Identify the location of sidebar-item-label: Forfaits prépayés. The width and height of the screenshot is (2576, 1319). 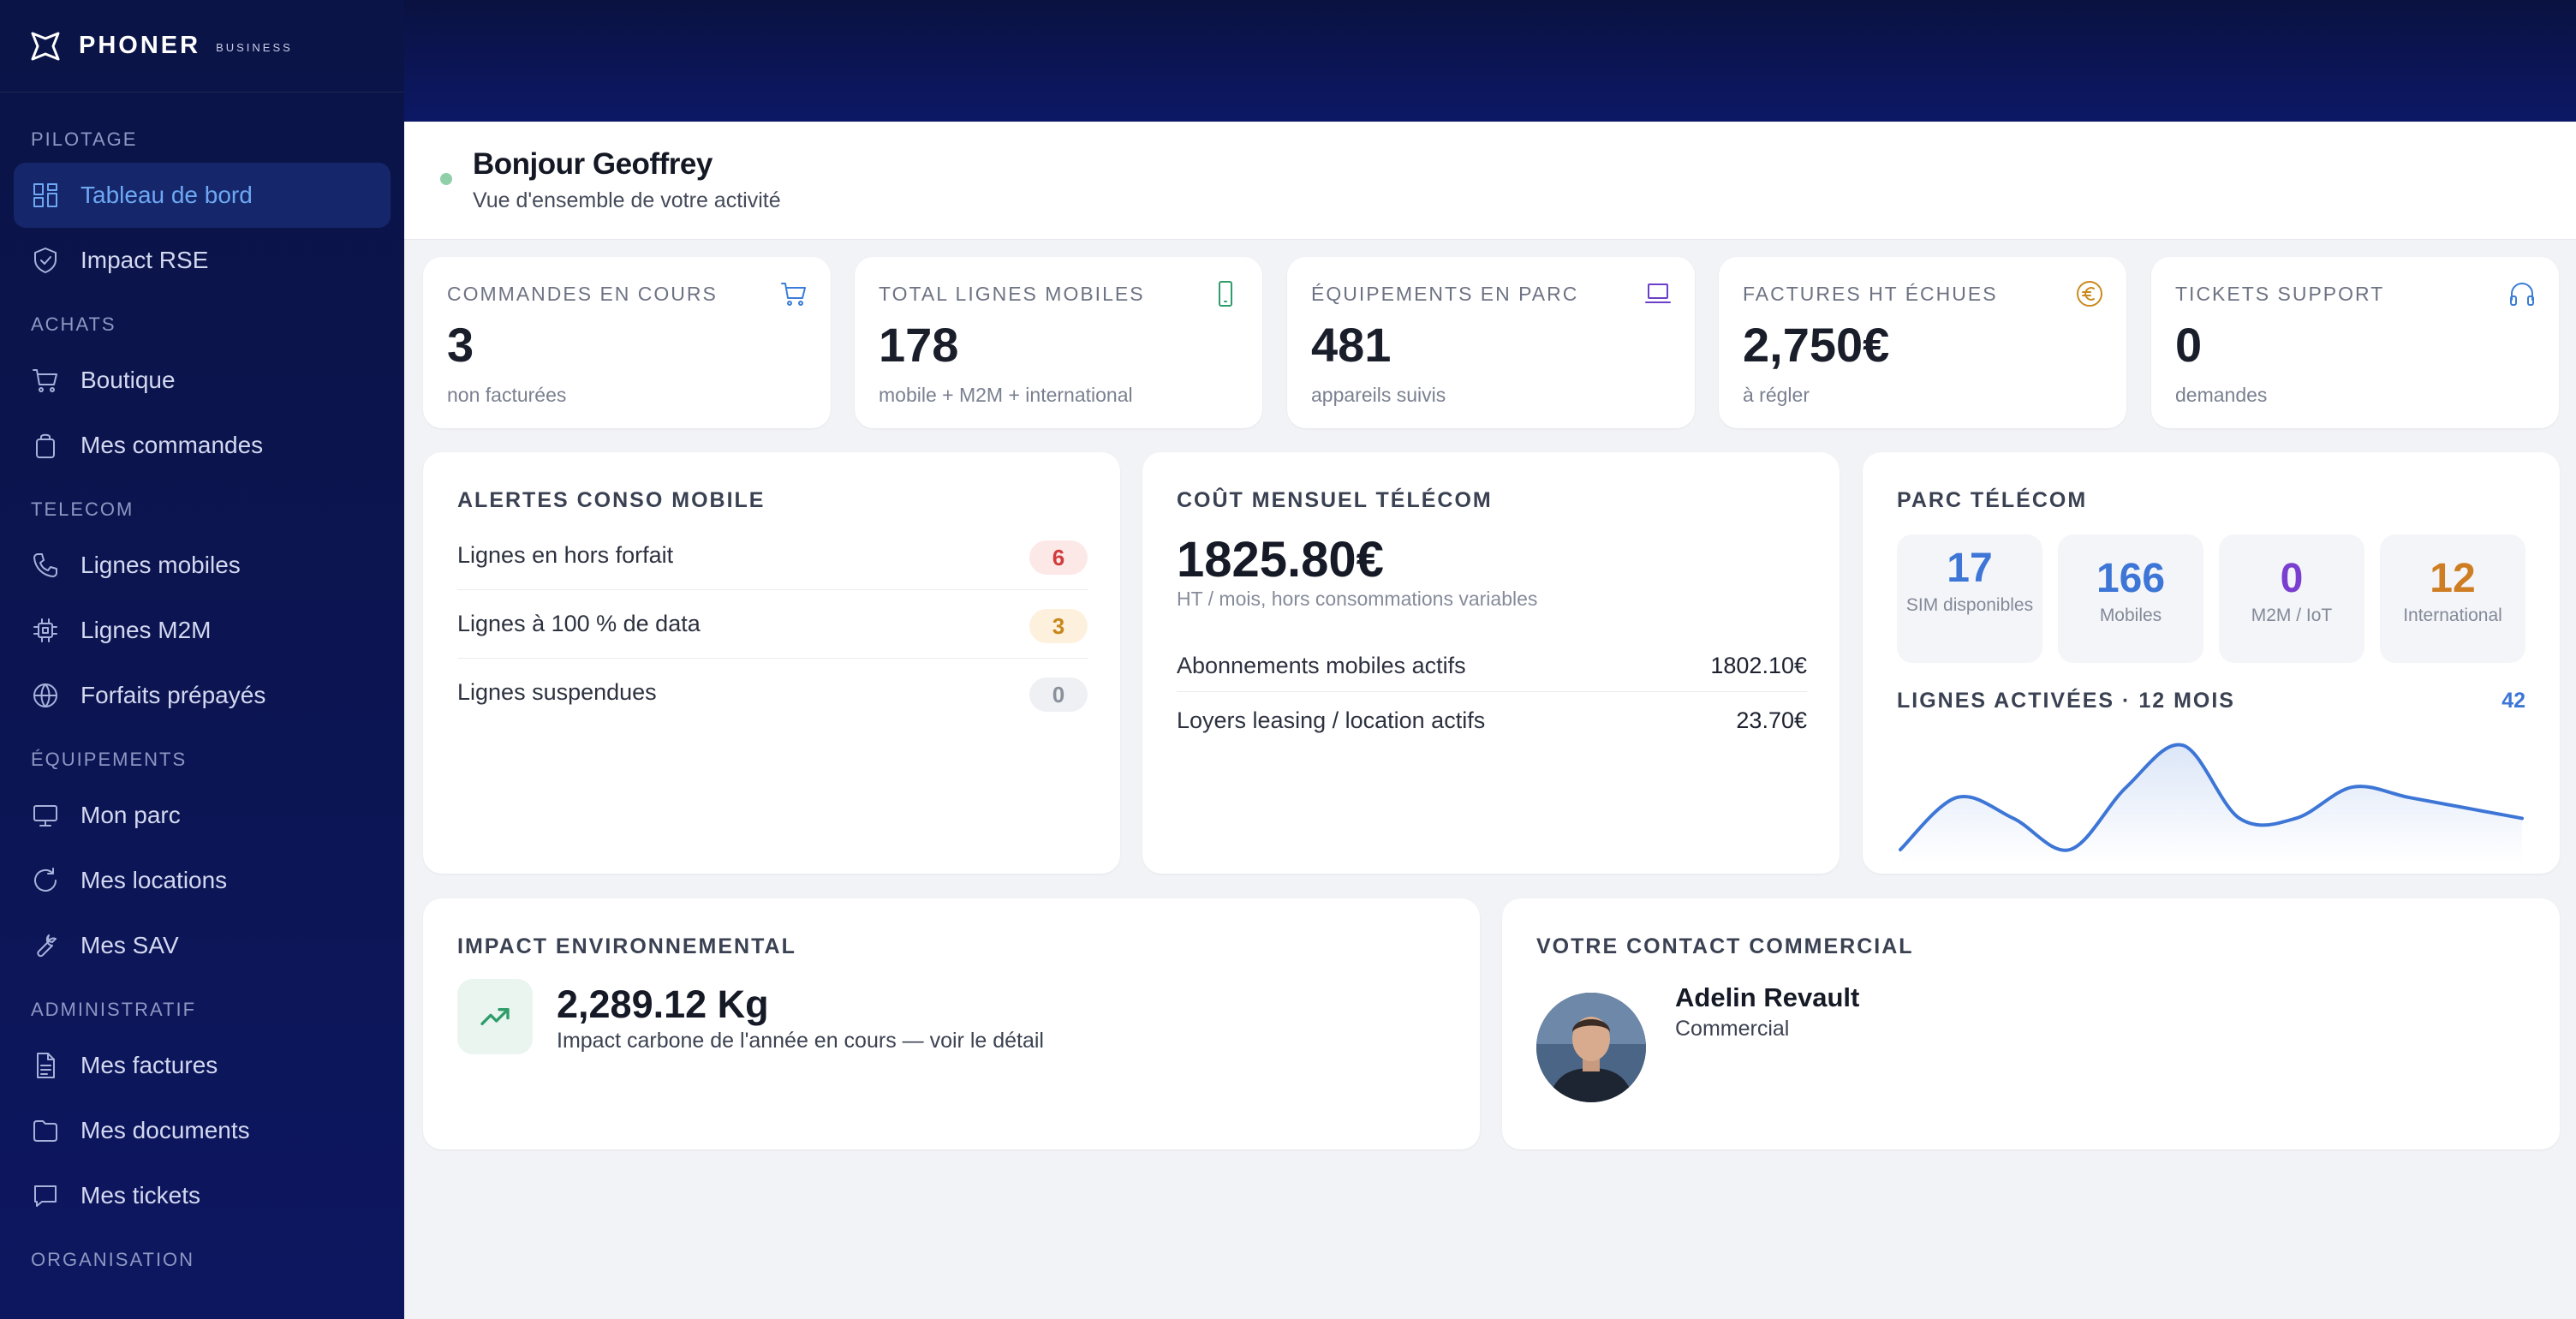
(173, 695).